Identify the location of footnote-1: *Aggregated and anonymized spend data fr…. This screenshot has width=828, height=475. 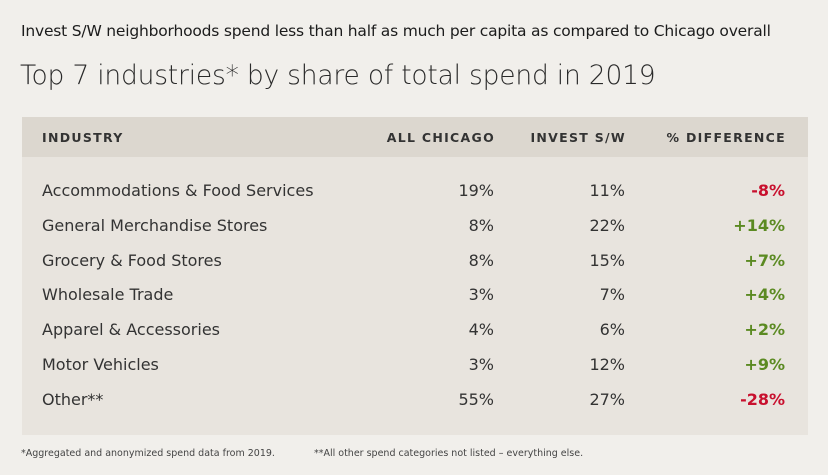
(148, 453).